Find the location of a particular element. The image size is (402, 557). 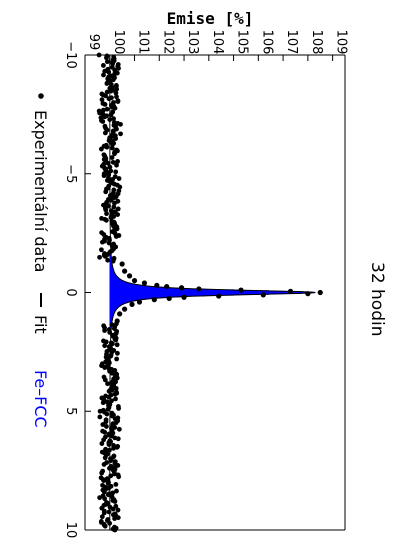

y-tick-label: 101 is located at coordinates (143, 42).